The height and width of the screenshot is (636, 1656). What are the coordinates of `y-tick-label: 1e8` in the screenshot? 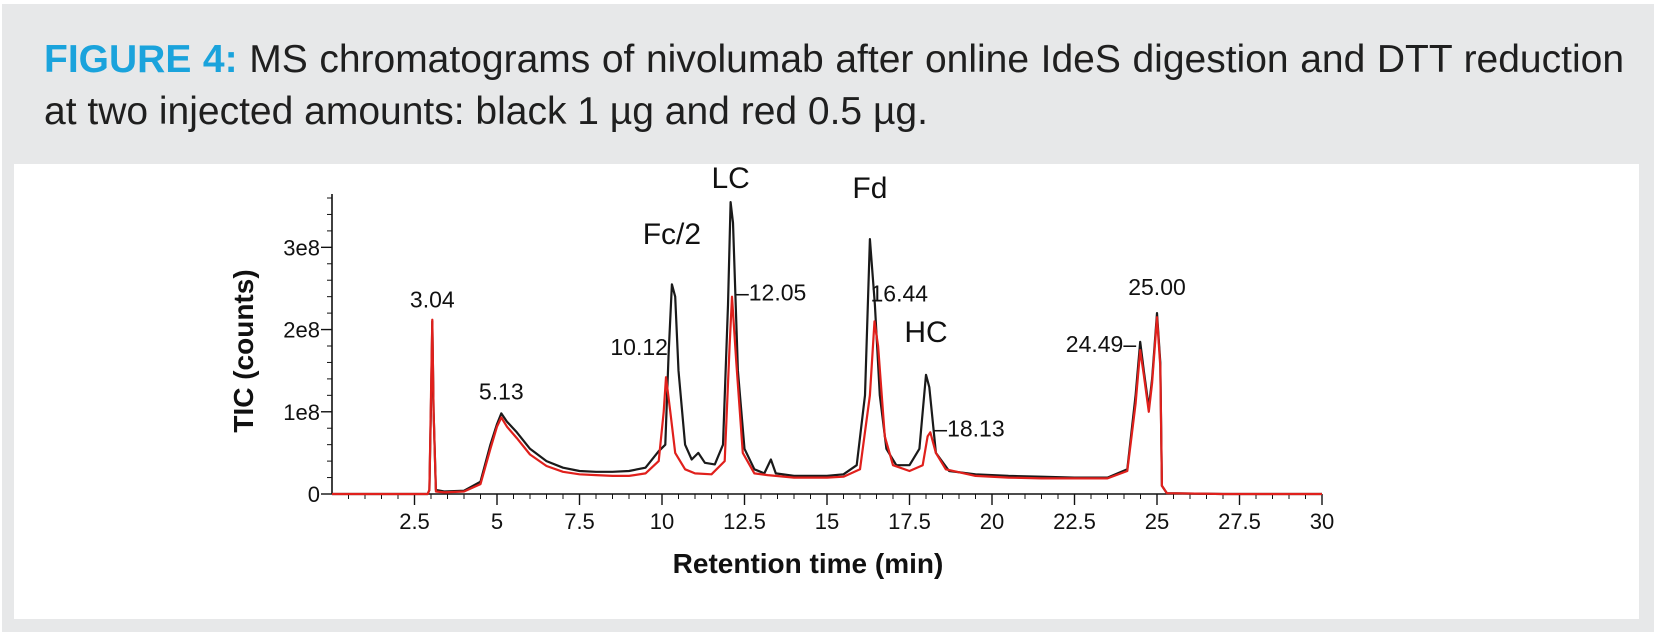 It's located at (301, 412).